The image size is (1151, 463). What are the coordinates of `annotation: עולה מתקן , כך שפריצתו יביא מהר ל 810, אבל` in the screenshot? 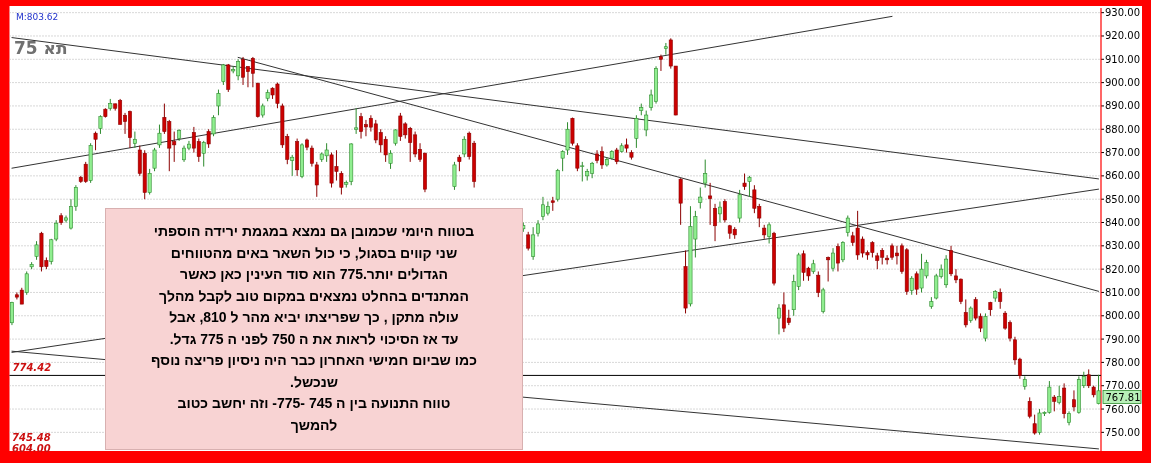 It's located at (314, 317).